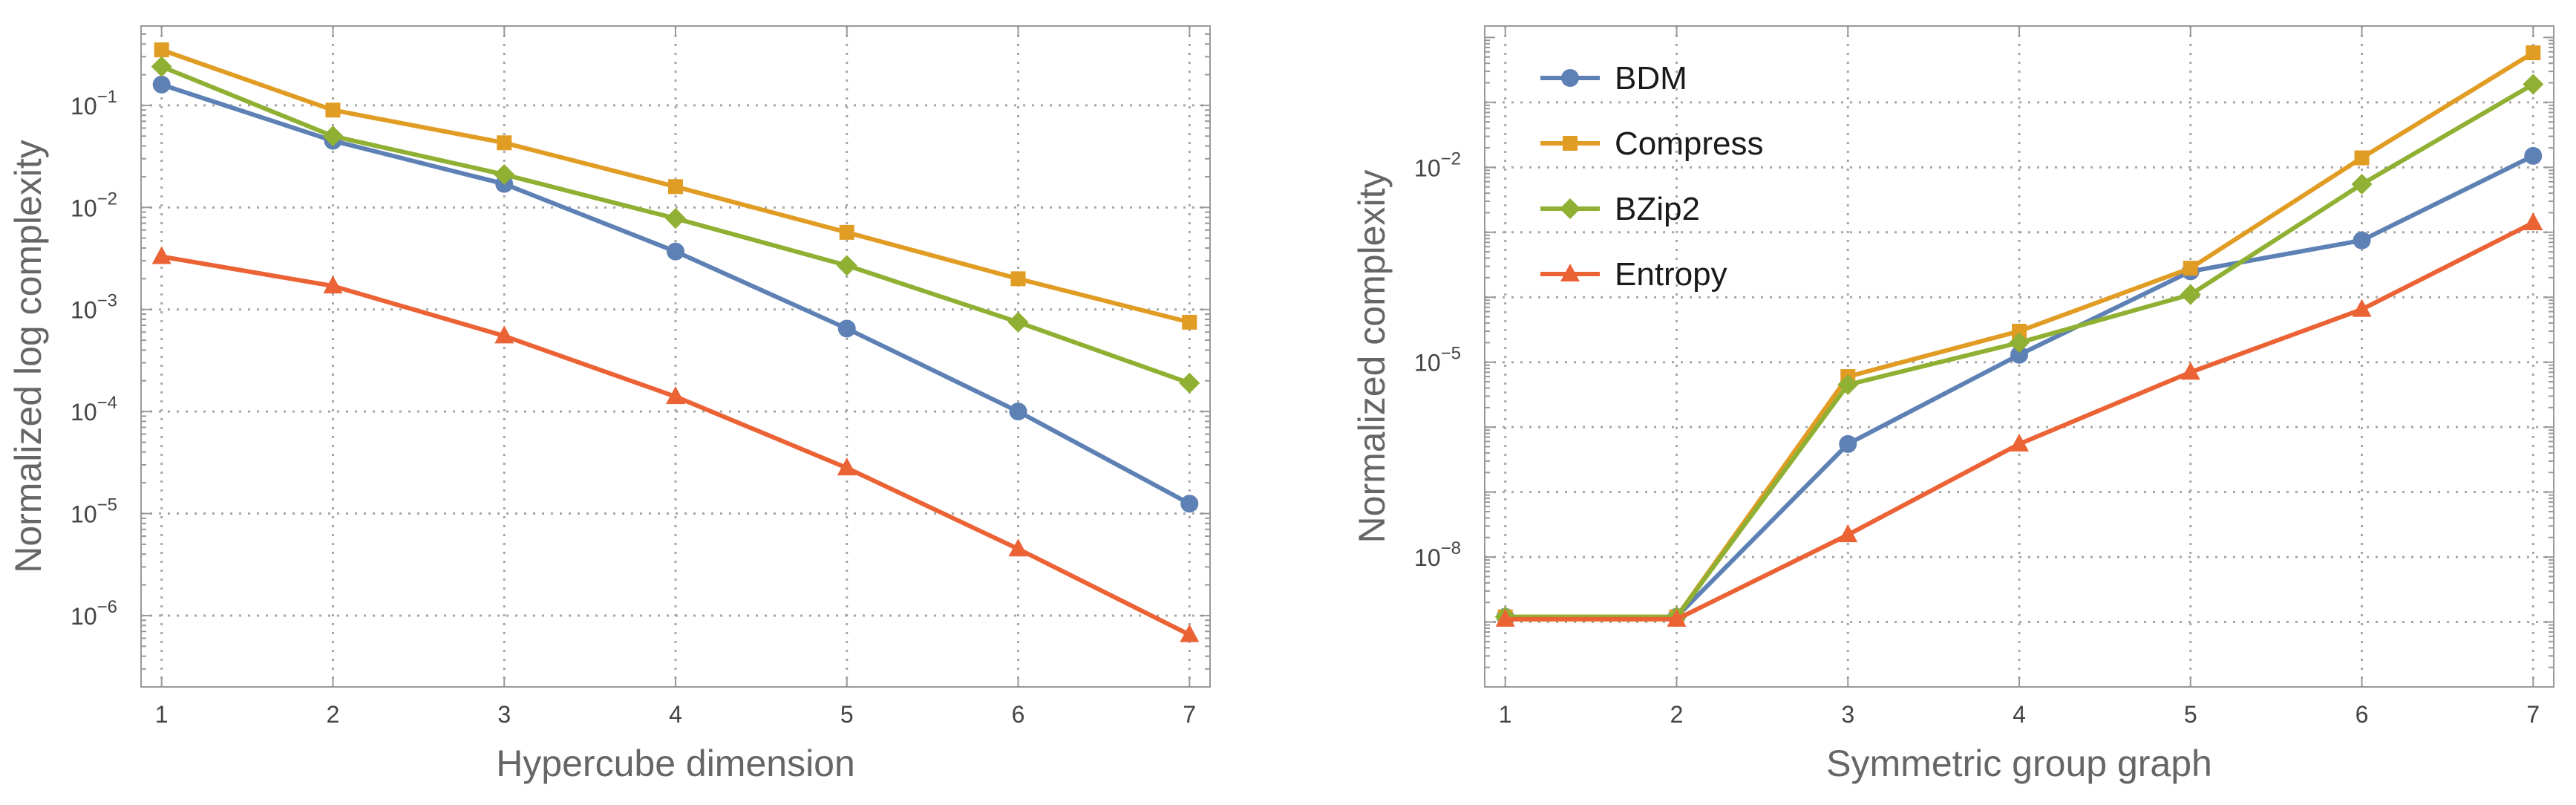 The width and height of the screenshot is (2576, 805). What do you see at coordinates (94, 307) in the screenshot?
I see `y-tick-label: 10⁻³` at bounding box center [94, 307].